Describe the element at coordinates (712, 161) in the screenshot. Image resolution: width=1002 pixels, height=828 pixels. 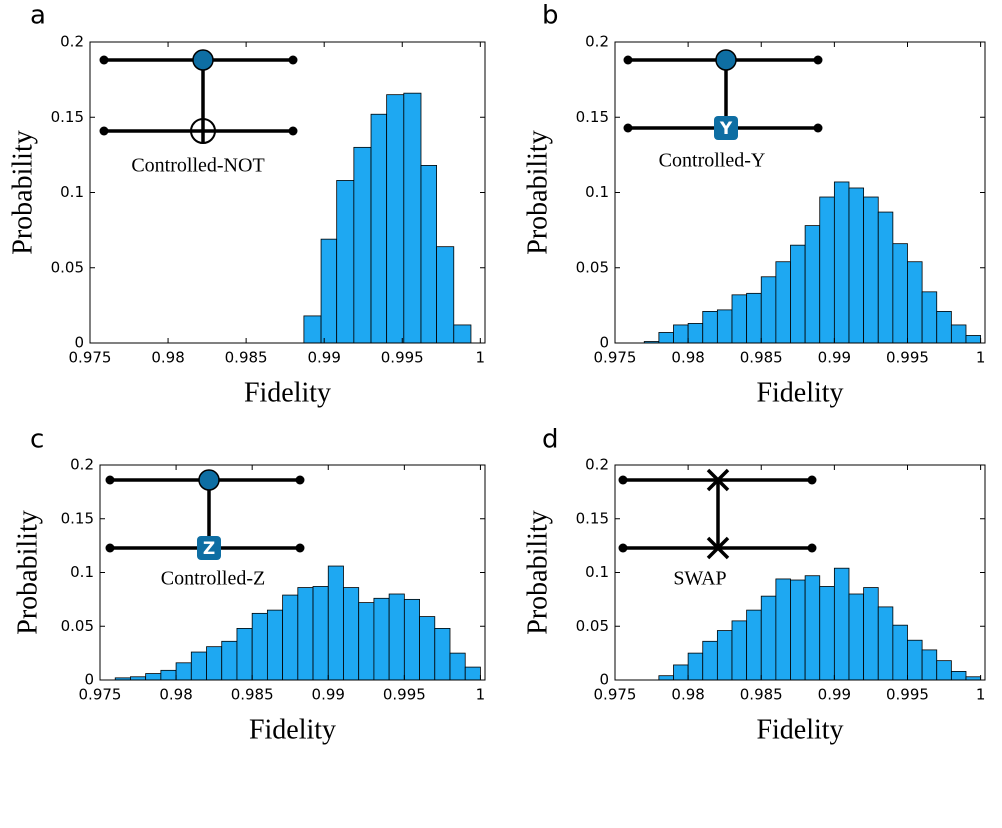
I see `gate-name: Controlled-Y` at that location.